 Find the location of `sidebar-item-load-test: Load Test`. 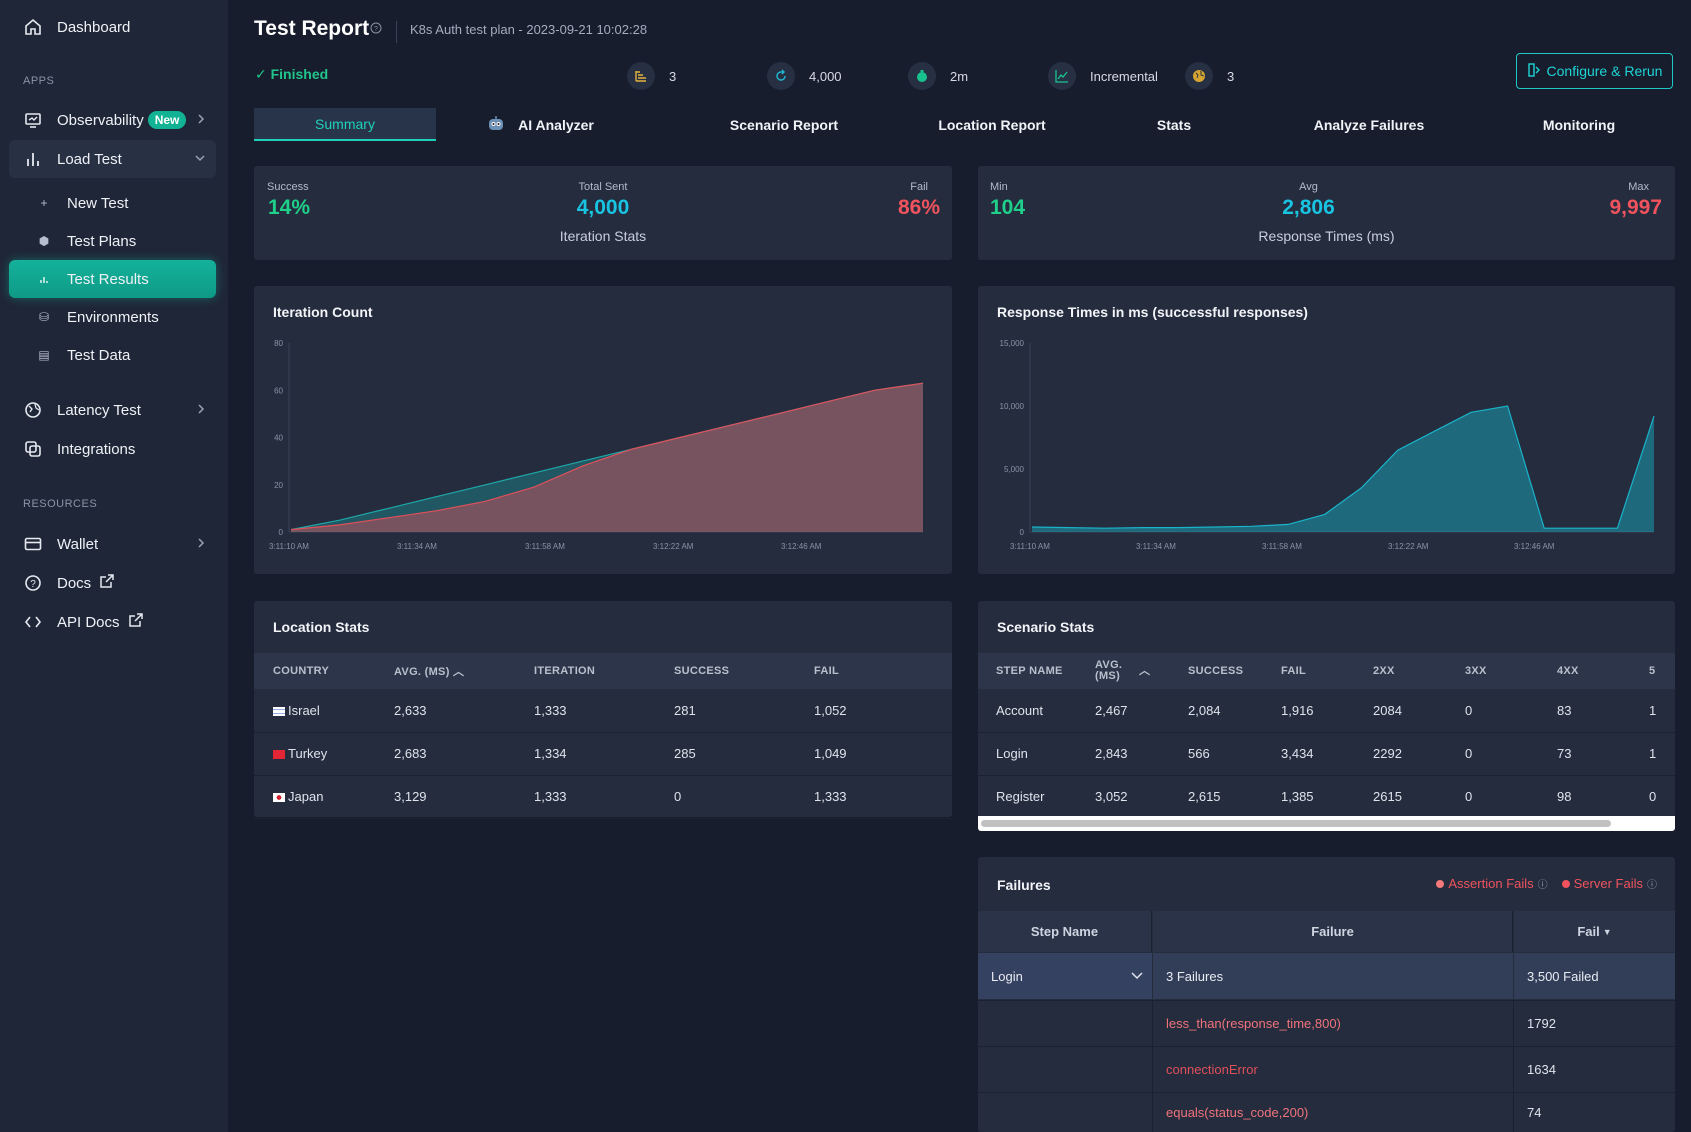

sidebar-item-load-test: Load Test is located at coordinates (112, 159).